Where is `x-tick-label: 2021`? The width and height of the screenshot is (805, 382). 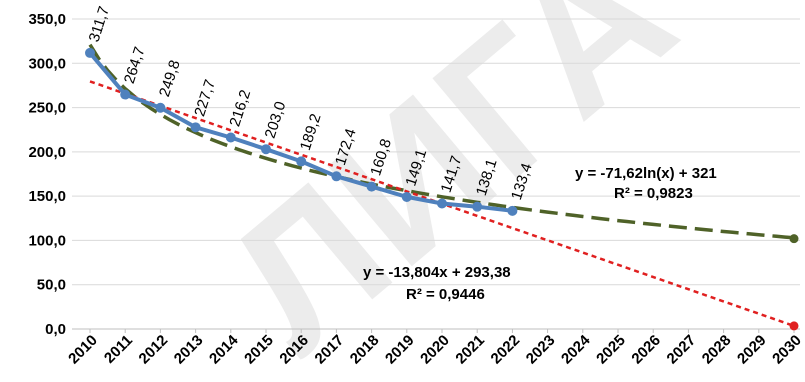 x-tick-label: 2021 is located at coordinates (470, 350).